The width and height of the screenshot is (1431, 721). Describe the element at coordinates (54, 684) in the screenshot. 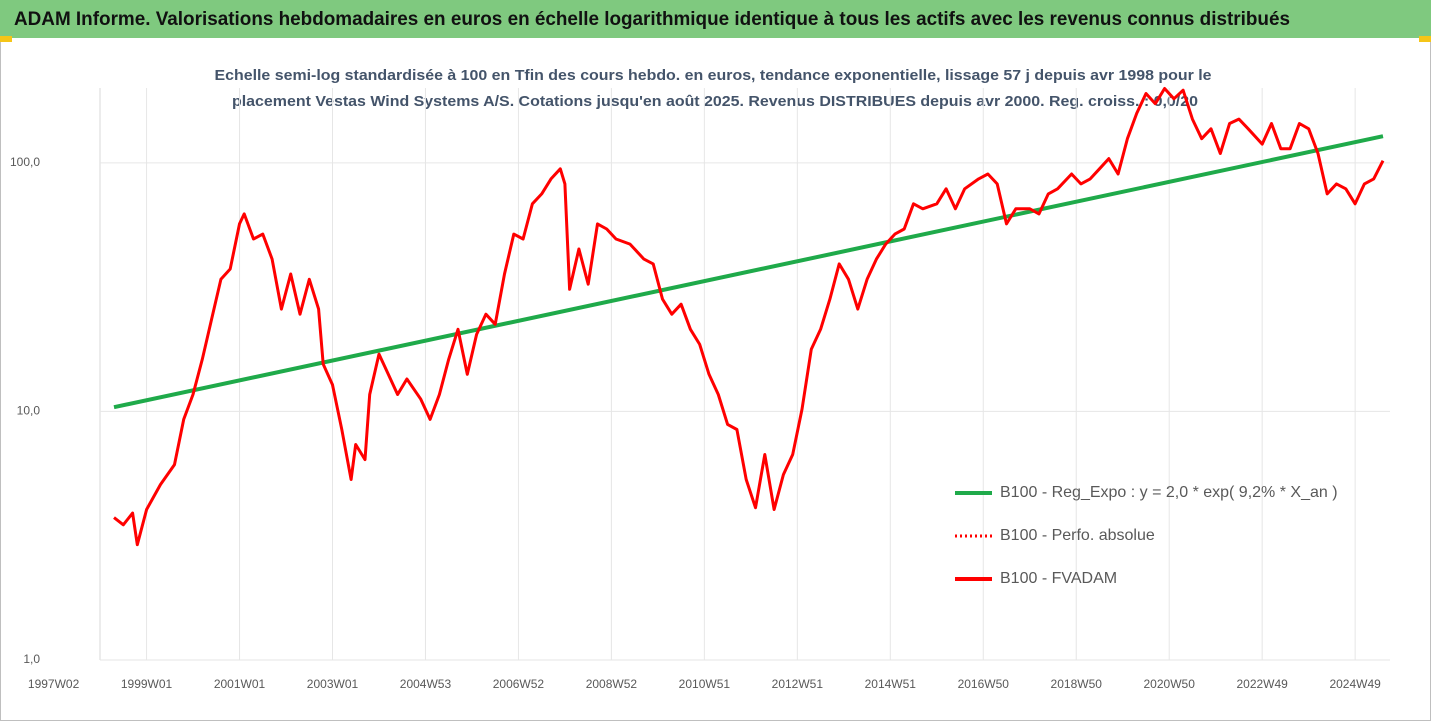

I see `x-tick-label: 1997W02` at that location.